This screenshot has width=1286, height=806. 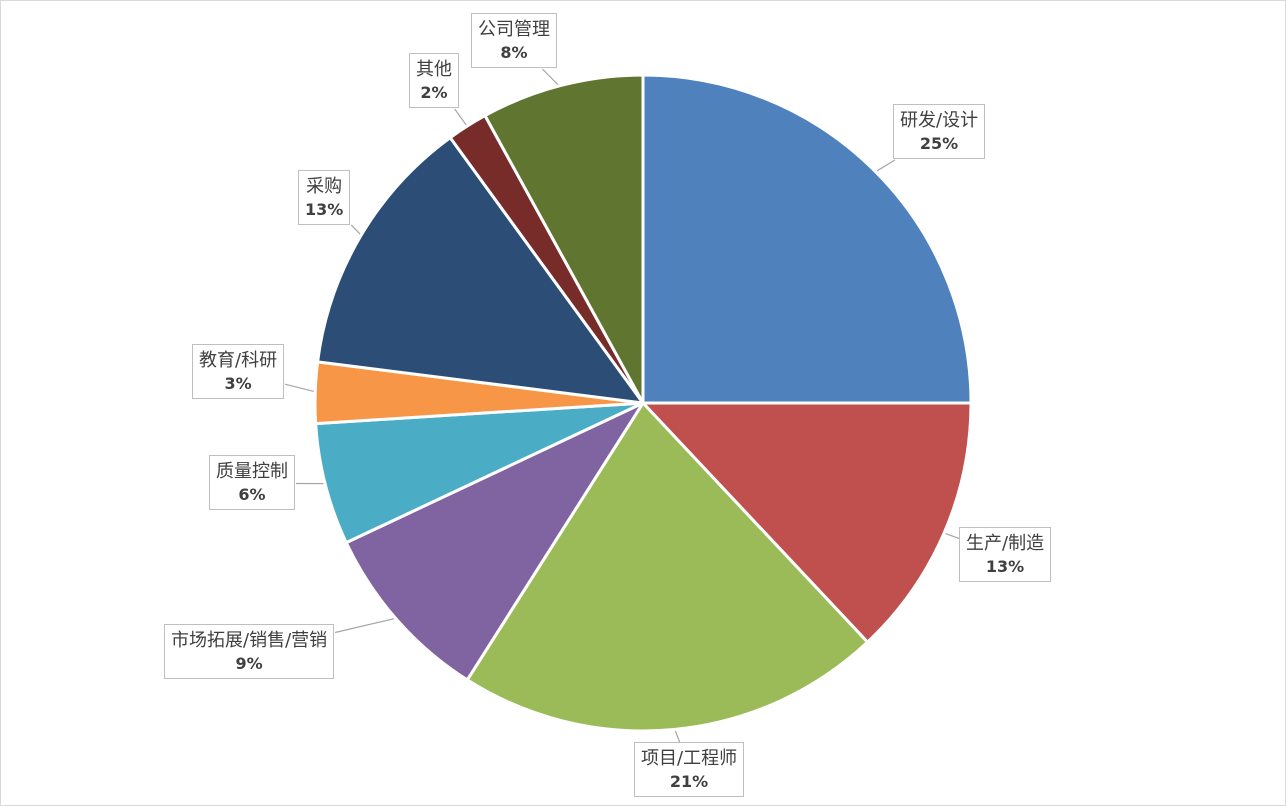 What do you see at coordinates (479, 473) in the screenshot?
I see `pie-slice-quality-control` at bounding box center [479, 473].